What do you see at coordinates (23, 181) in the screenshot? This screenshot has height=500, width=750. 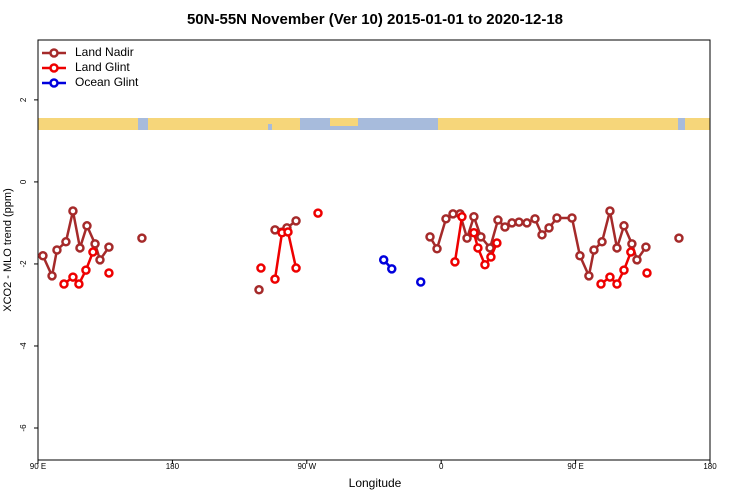 I see `y-tick-label: 0` at bounding box center [23, 181].